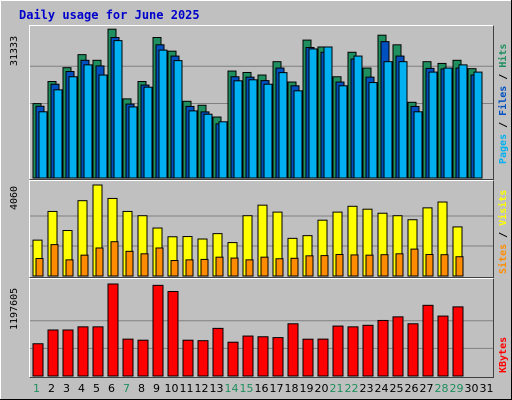 The height and width of the screenshot is (400, 512). I want to click on x-tick-label: 5, so click(96, 388).